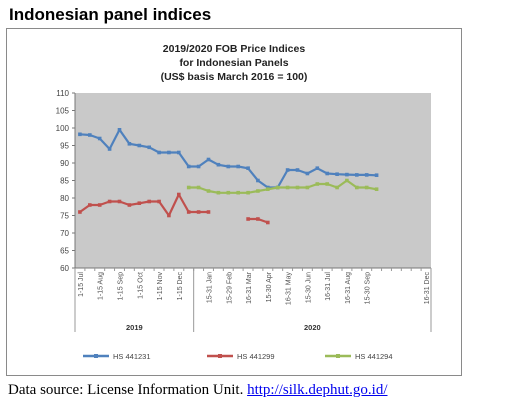 This screenshot has width=513, height=414. Describe the element at coordinates (132, 356) in the screenshot. I see `legend-label: HS 441231` at that location.